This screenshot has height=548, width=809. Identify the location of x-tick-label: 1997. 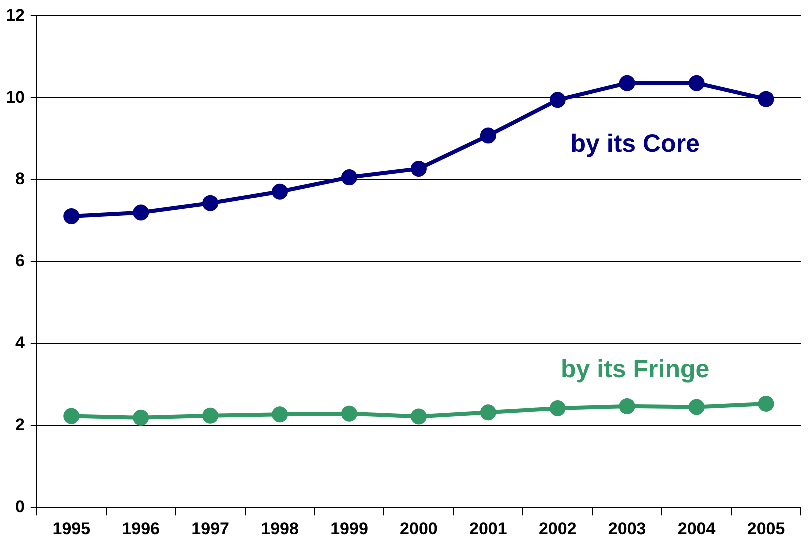
(211, 528).